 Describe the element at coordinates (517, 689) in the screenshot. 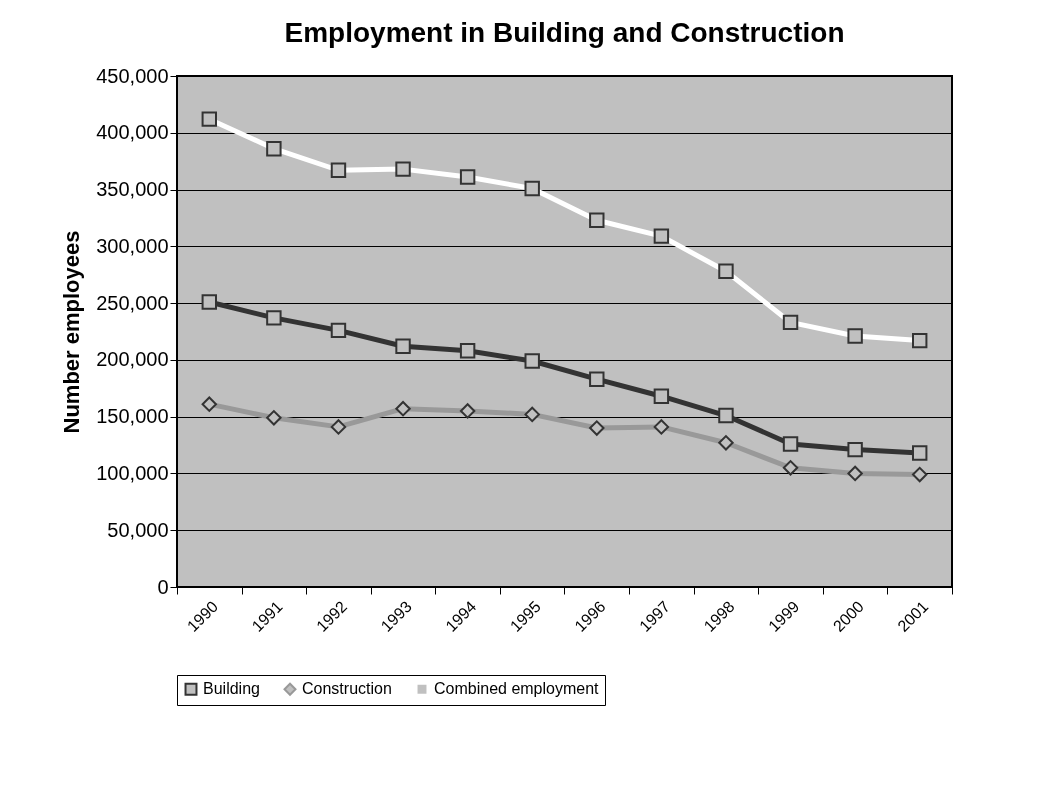

I see `legend-label: Combined employment` at that location.